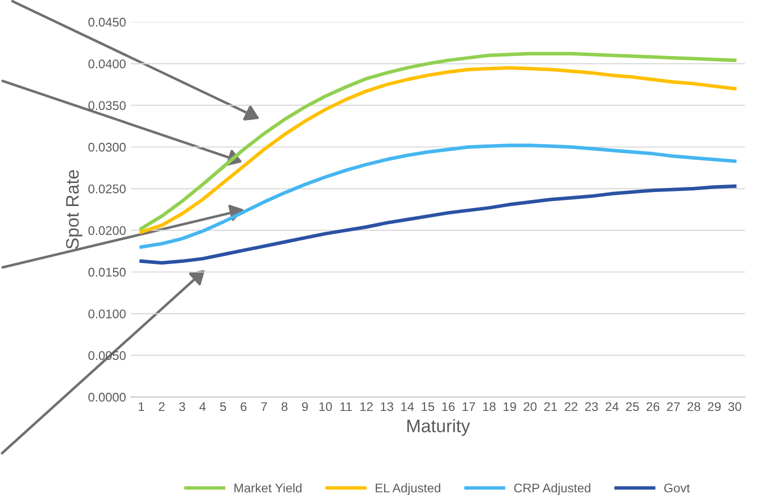  What do you see at coordinates (141, 406) in the screenshot?
I see `x-tick-label: 1` at bounding box center [141, 406].